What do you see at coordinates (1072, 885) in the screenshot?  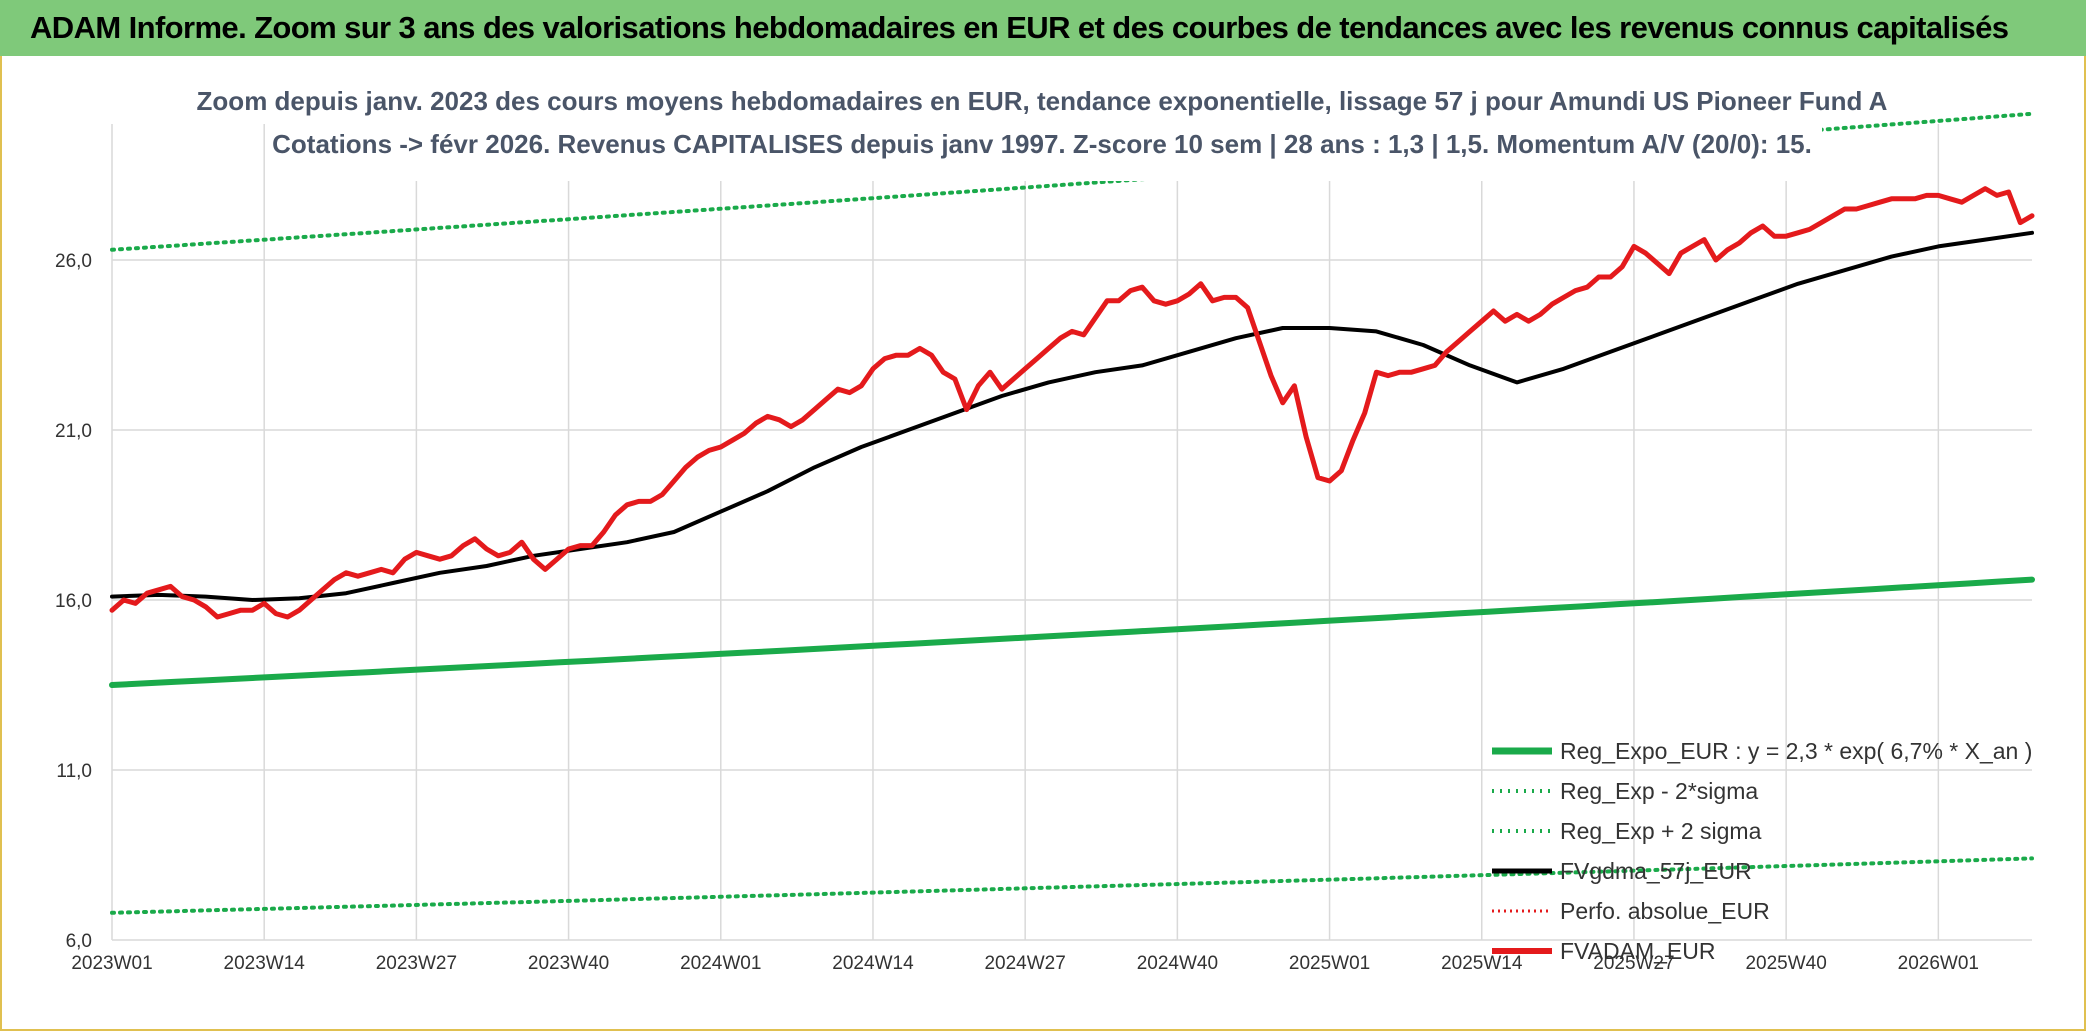 I see `series-line-reg-exp-2-sigma` at bounding box center [1072, 885].